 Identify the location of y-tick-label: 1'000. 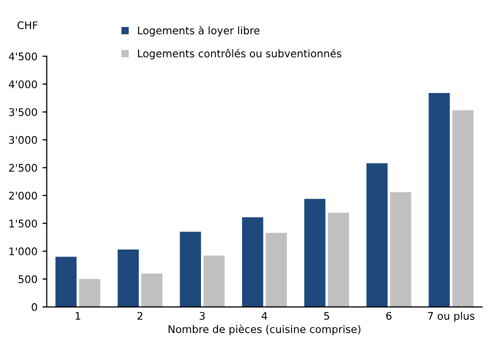
(23, 251).